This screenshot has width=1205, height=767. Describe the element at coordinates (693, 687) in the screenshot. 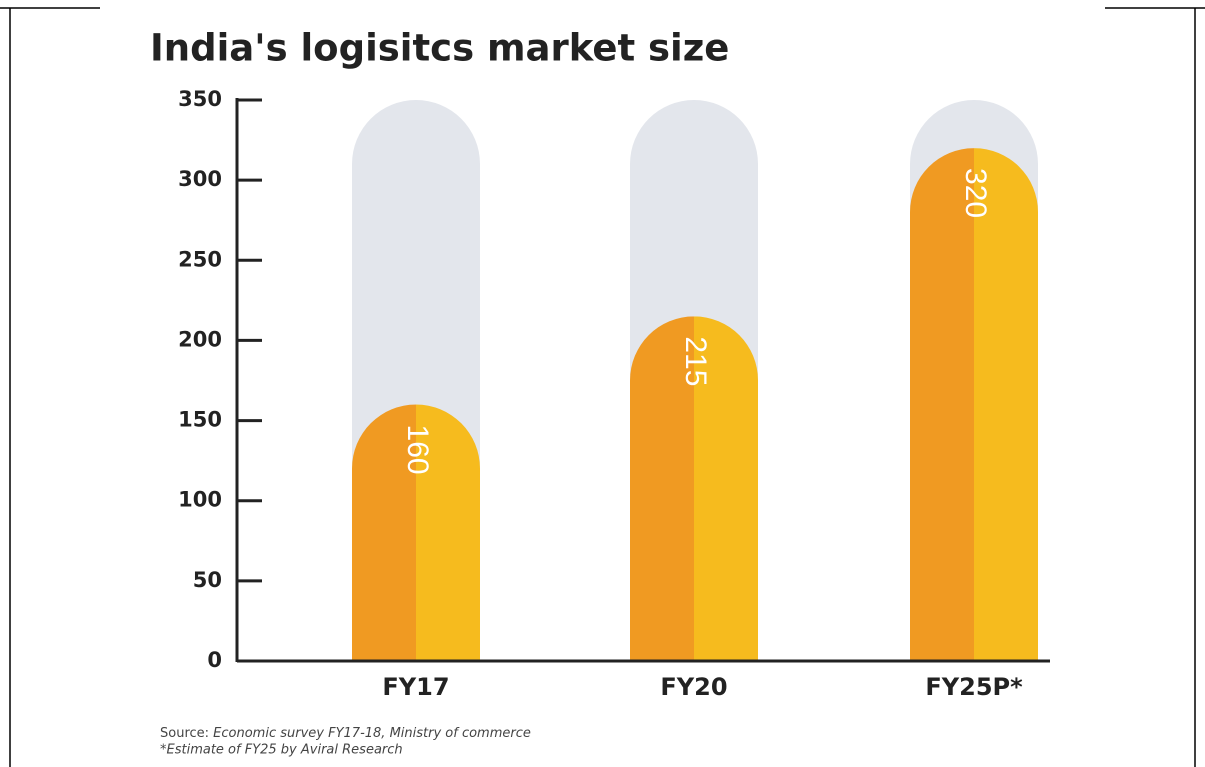

I see `x-tick-label: FY20` at that location.